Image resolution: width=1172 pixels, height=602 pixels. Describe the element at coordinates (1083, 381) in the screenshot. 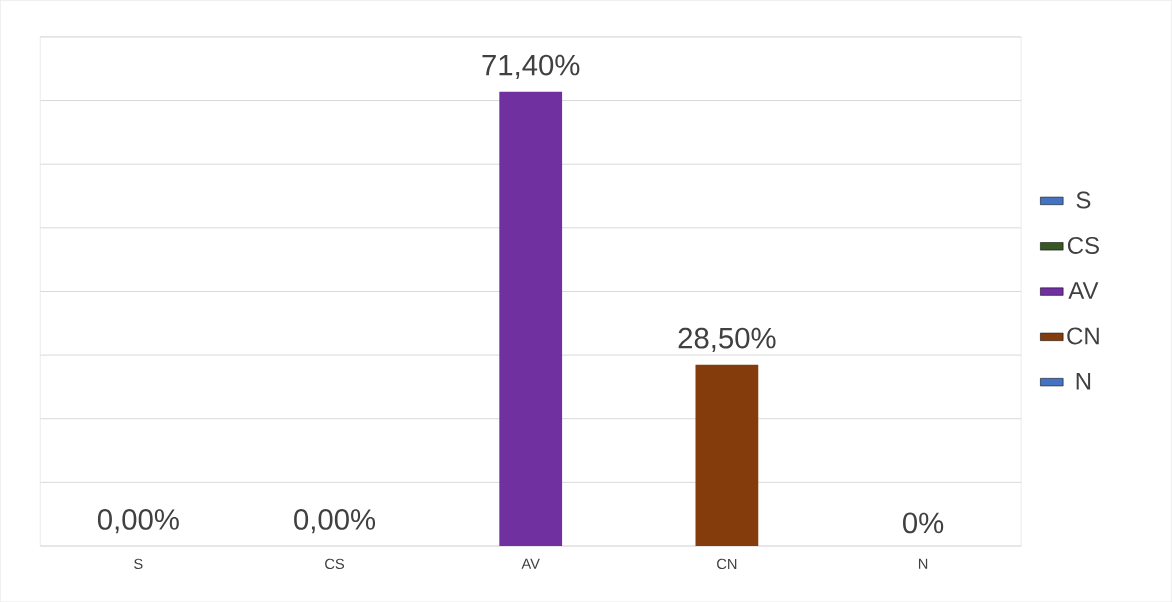

I see `legend-label: N` at that location.